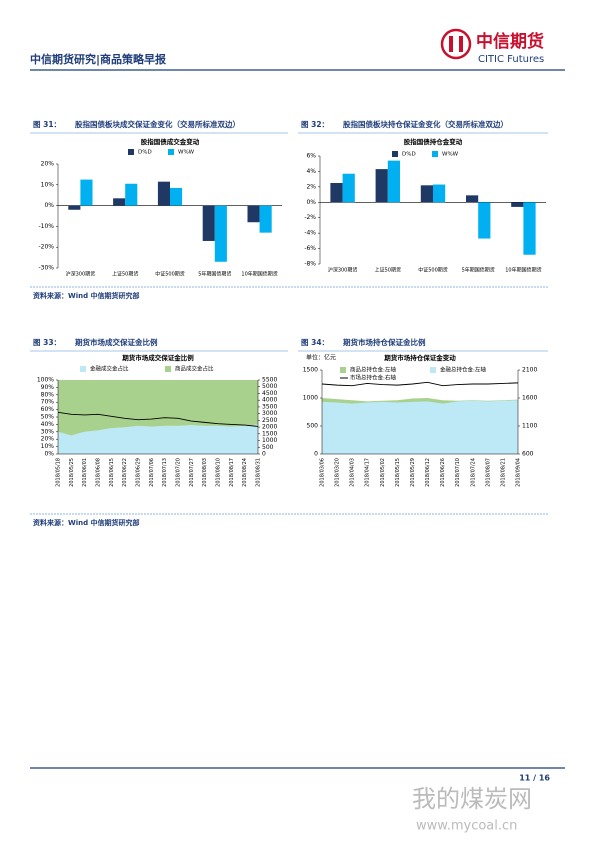 The height and width of the screenshot is (842, 595). What do you see at coordinates (409, 155) in the screenshot?
I see `legend-label: D%D` at bounding box center [409, 155].